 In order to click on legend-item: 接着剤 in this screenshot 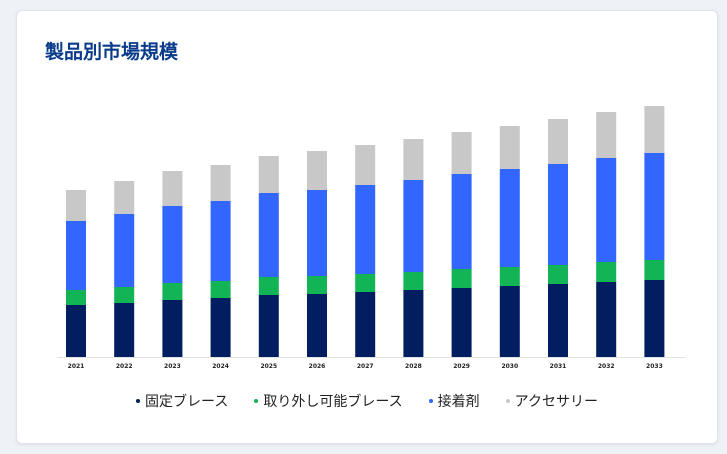, I will do `click(454, 401)`.